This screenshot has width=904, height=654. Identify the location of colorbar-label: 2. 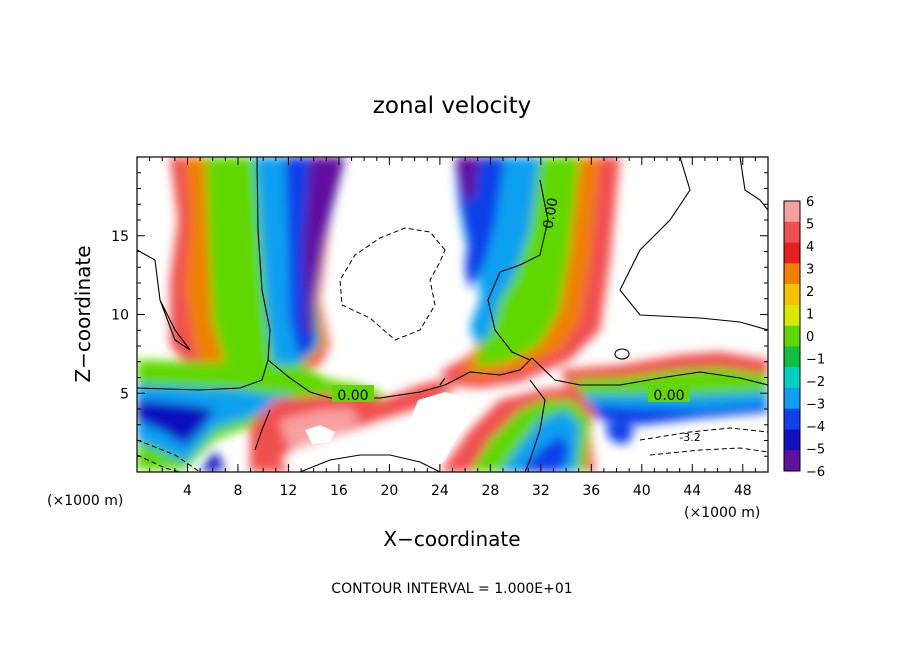
(810, 292).